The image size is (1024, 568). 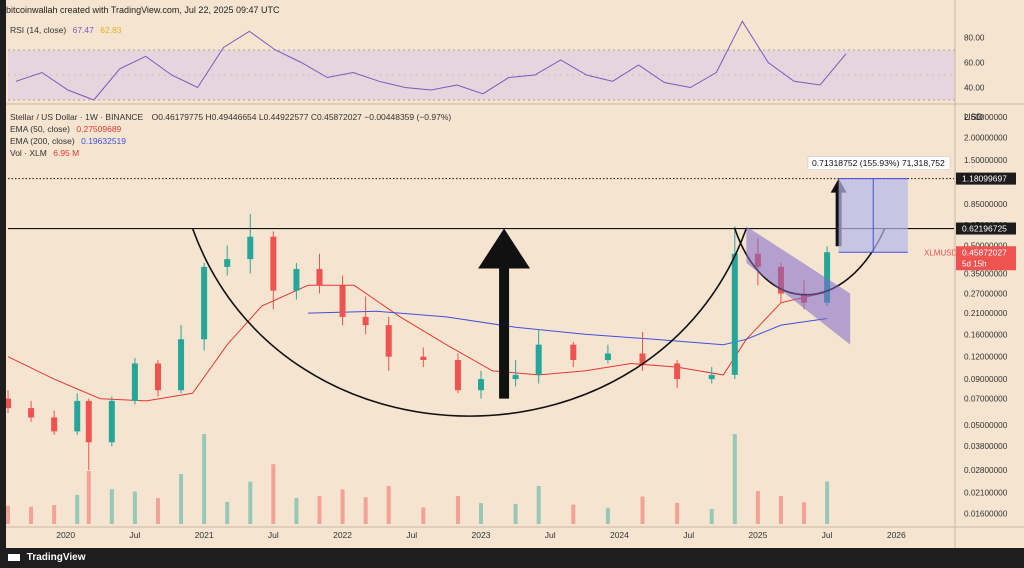 What do you see at coordinates (984, 252) in the screenshot?
I see `current-price-label: 0.45872027` at bounding box center [984, 252].